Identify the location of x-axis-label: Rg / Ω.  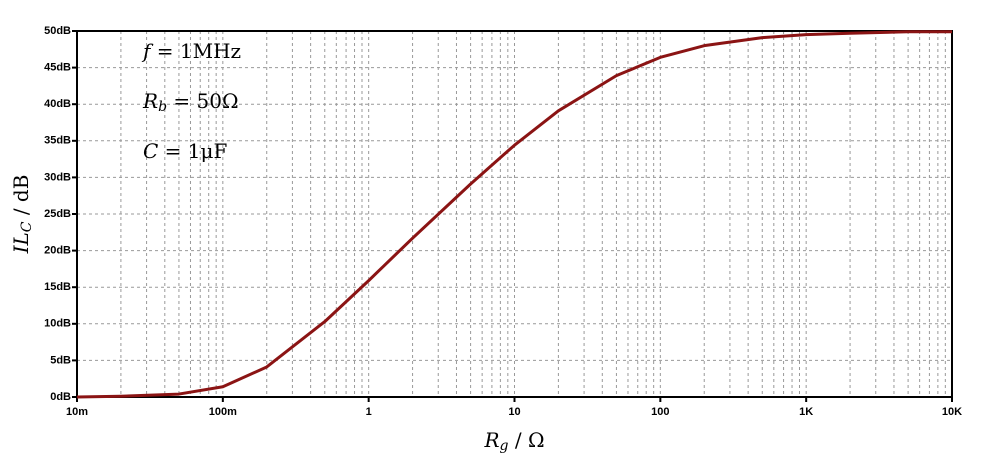
(513, 441).